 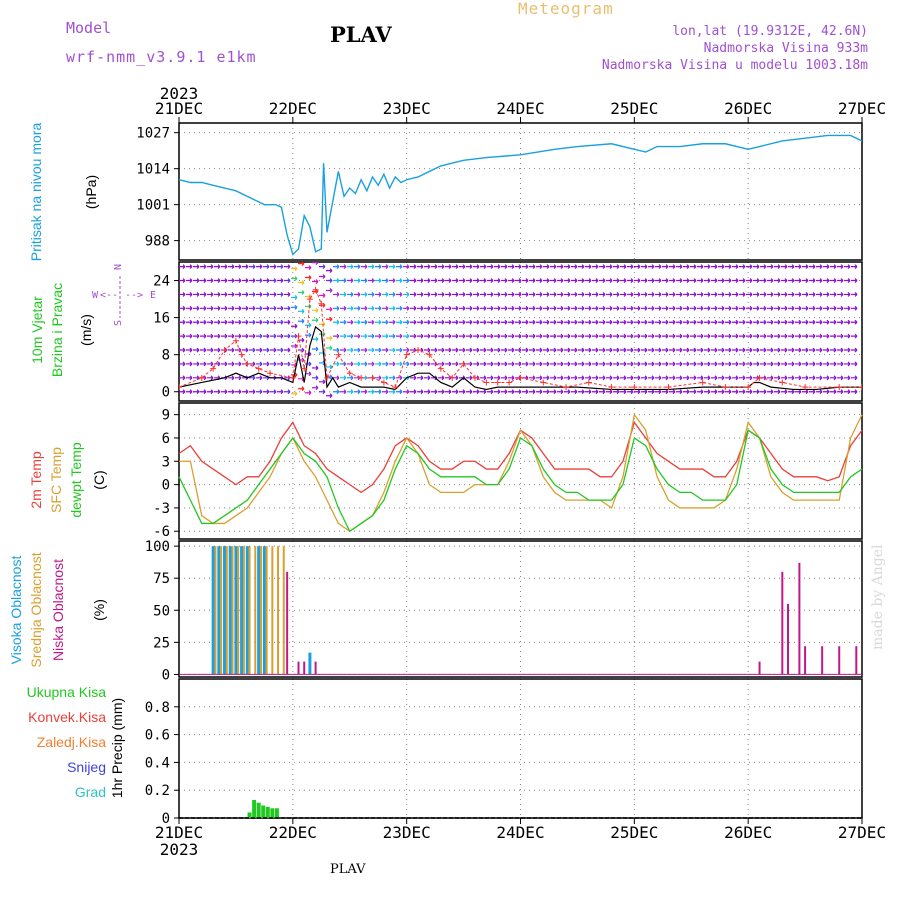 I want to click on precip-bar, so click(x=258, y=810).